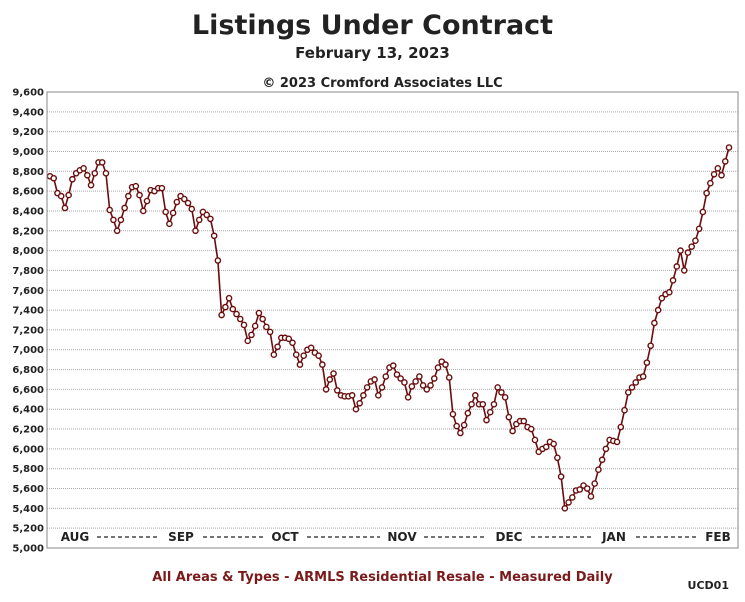 The height and width of the screenshot is (602, 745). I want to click on y-tick-label: 5,800, so click(28, 469).